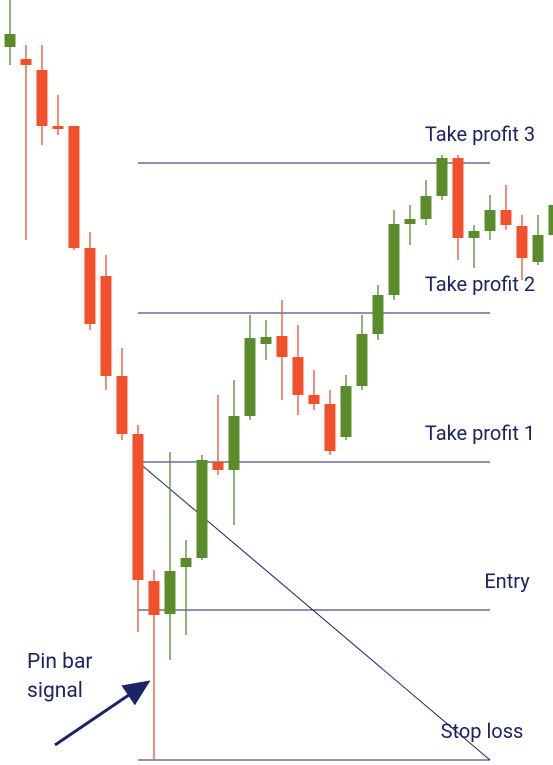 This screenshot has width=553, height=765. Describe the element at coordinates (480, 134) in the screenshot. I see `level-label: Take profit 3` at that location.